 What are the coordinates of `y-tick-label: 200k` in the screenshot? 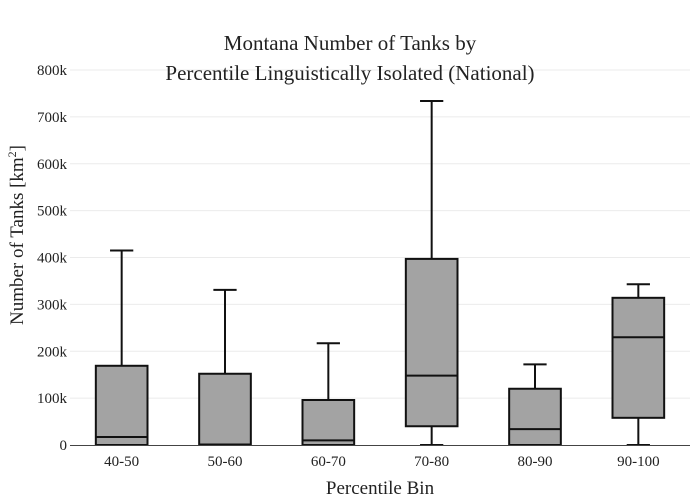 It's located at (52, 352).